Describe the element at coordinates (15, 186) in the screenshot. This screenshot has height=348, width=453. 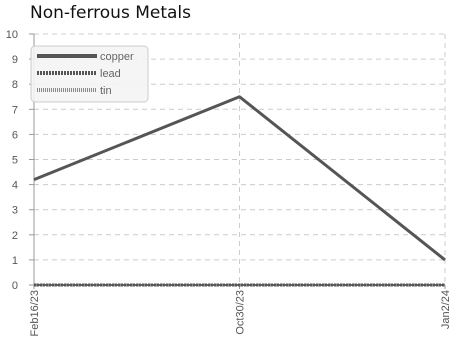
I see `y-tick-label: 4` at that location.